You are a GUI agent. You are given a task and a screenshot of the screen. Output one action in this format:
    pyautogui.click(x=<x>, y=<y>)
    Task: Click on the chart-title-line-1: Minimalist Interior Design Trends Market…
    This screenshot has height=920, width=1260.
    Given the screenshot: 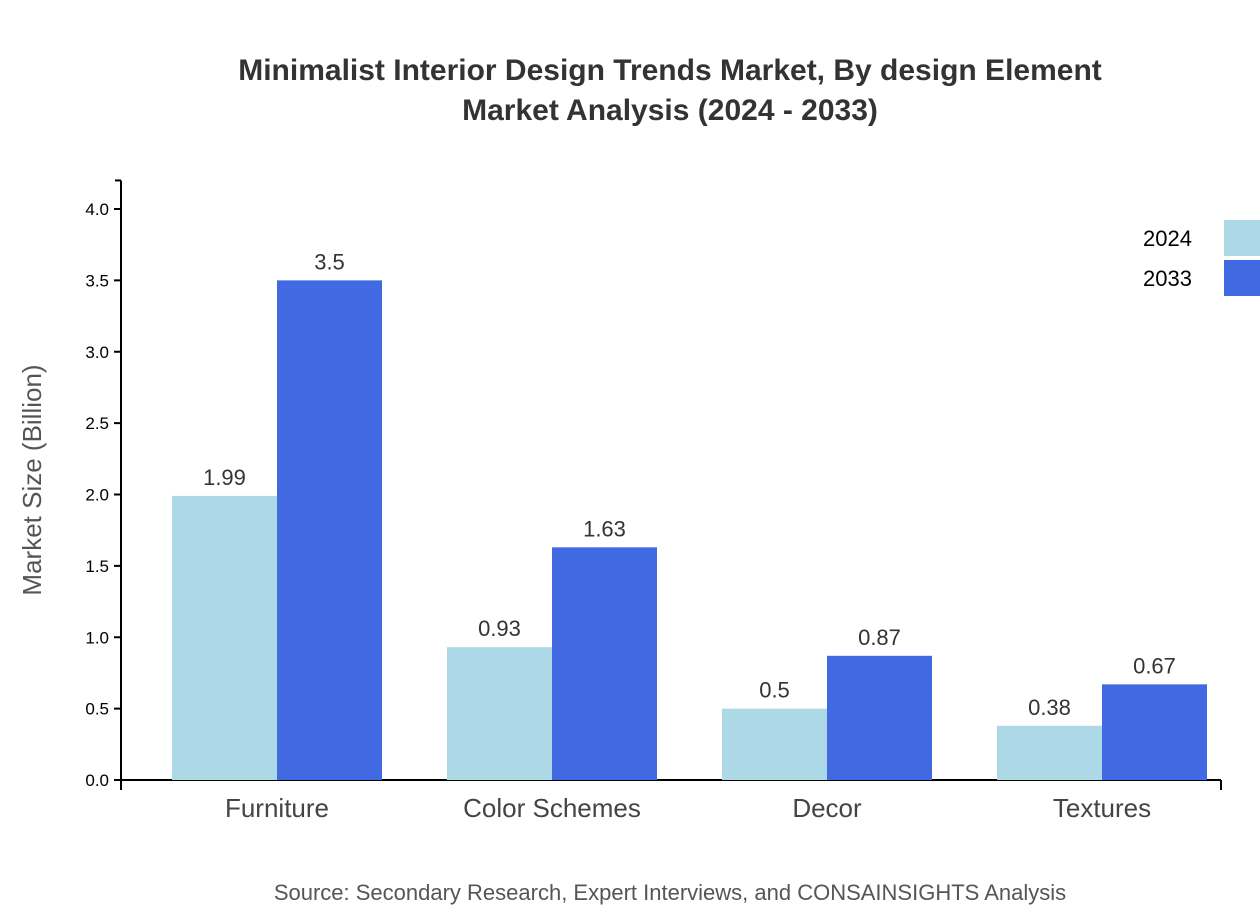 What is the action you would take?
    pyautogui.click(x=670, y=70)
    